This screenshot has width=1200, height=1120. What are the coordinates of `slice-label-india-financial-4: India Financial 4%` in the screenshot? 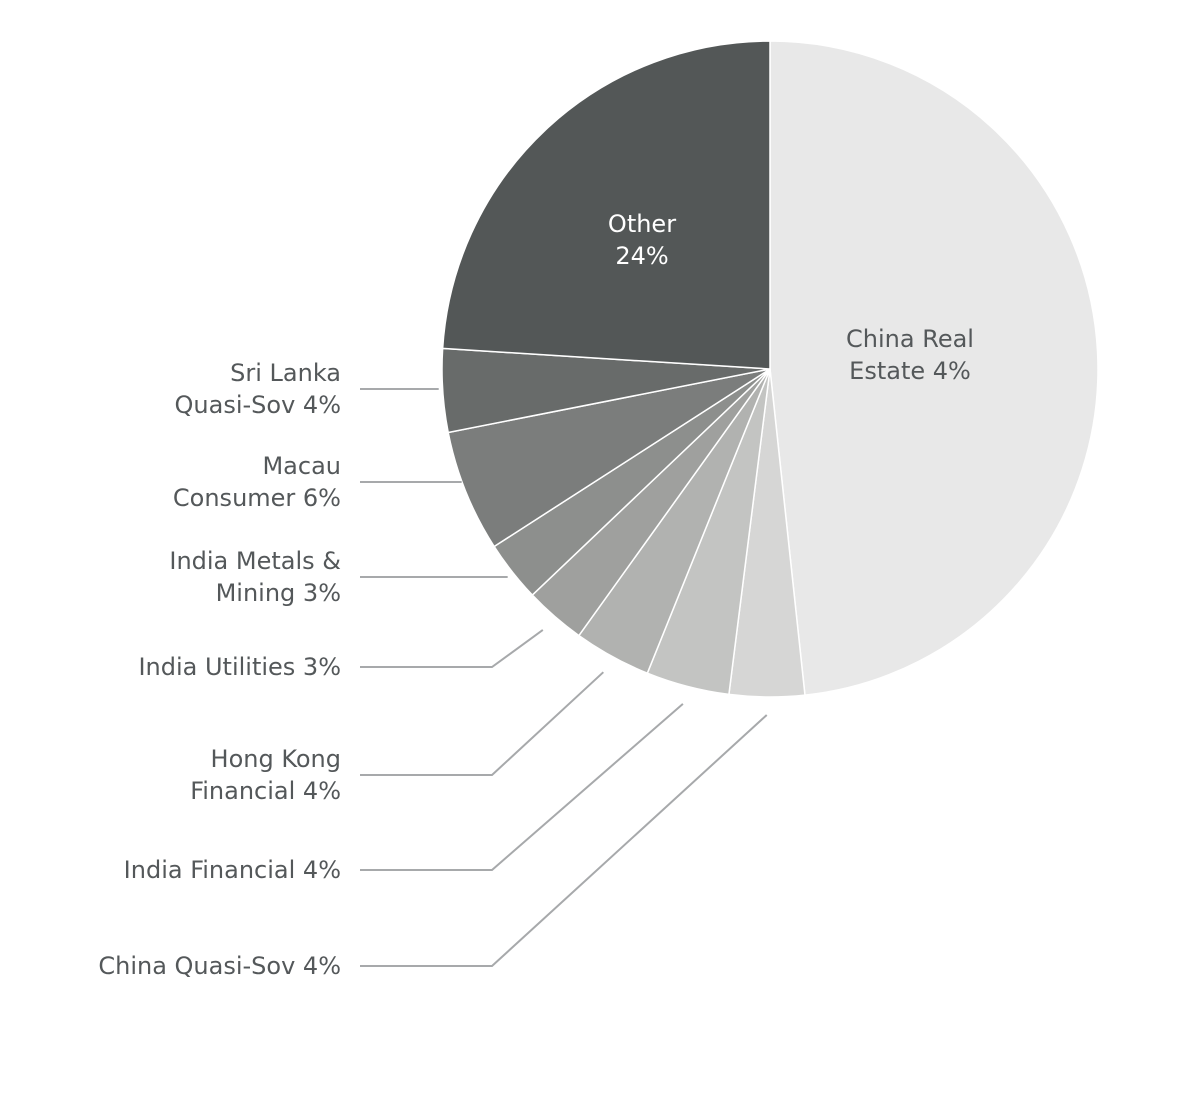 It's located at (232, 870).